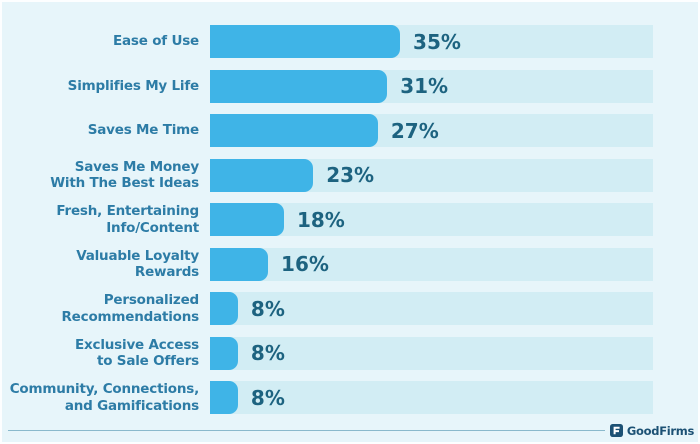 This screenshot has height=444, width=700. What do you see at coordinates (143, 130) in the screenshot?
I see `category-label: Saves Me Time` at bounding box center [143, 130].